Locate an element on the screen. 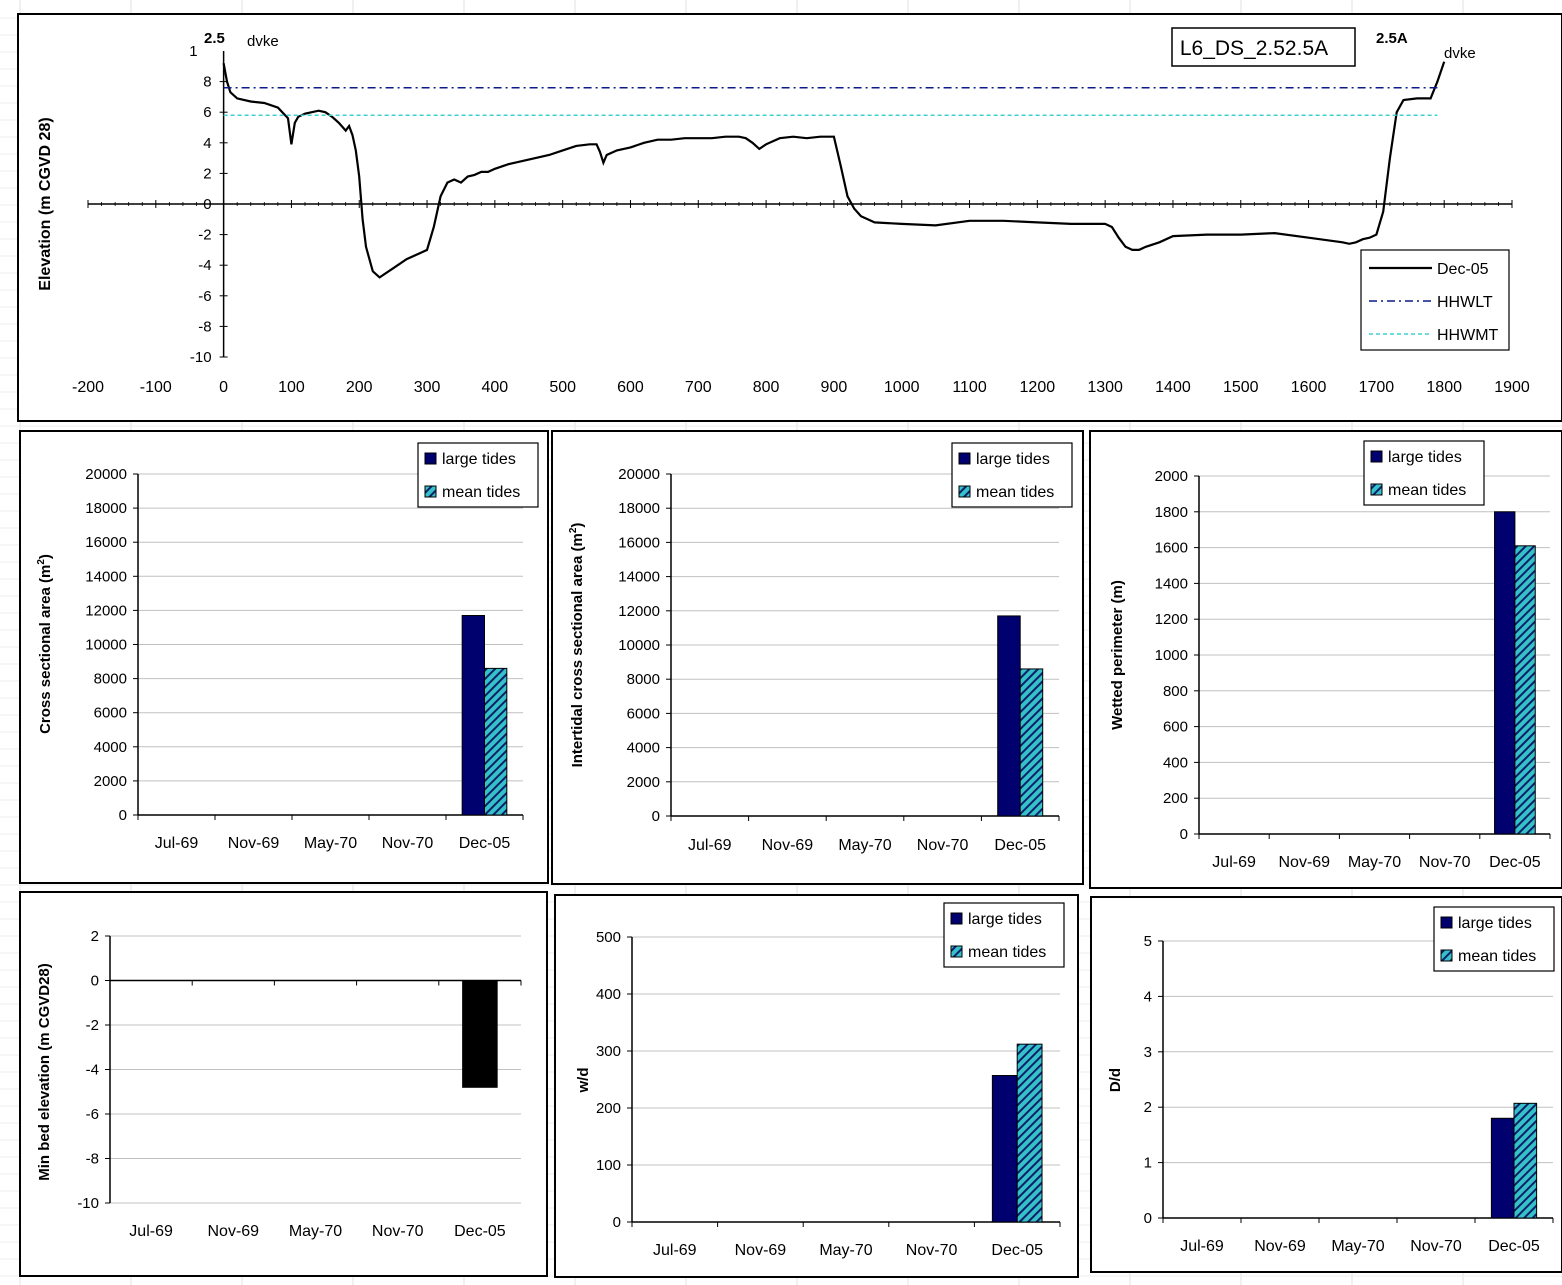  chart-frame is located at coordinates (1325, 659).